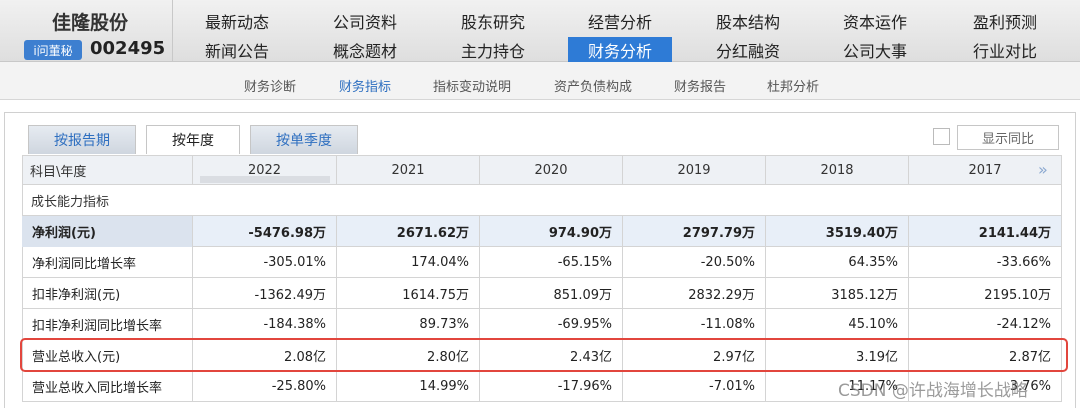 The height and width of the screenshot is (408, 1080). What do you see at coordinates (53, 50) in the screenshot?
I see `badge: i问董秘` at bounding box center [53, 50].